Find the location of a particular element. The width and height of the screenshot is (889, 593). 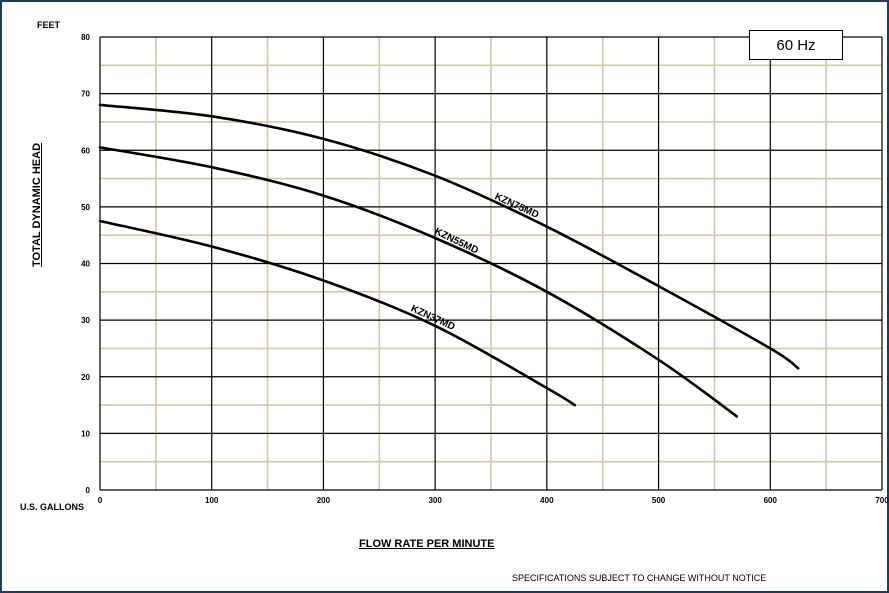

frequency-badge: 60 Hz is located at coordinates (796, 45).